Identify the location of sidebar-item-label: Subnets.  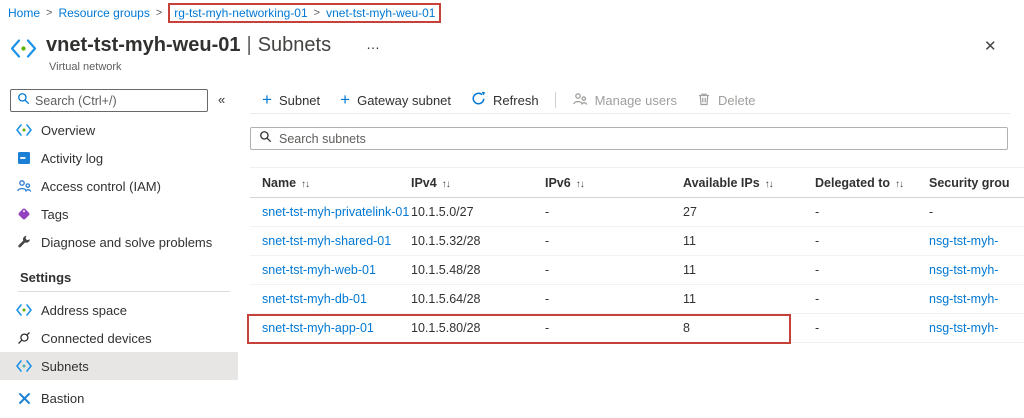
(65, 366).